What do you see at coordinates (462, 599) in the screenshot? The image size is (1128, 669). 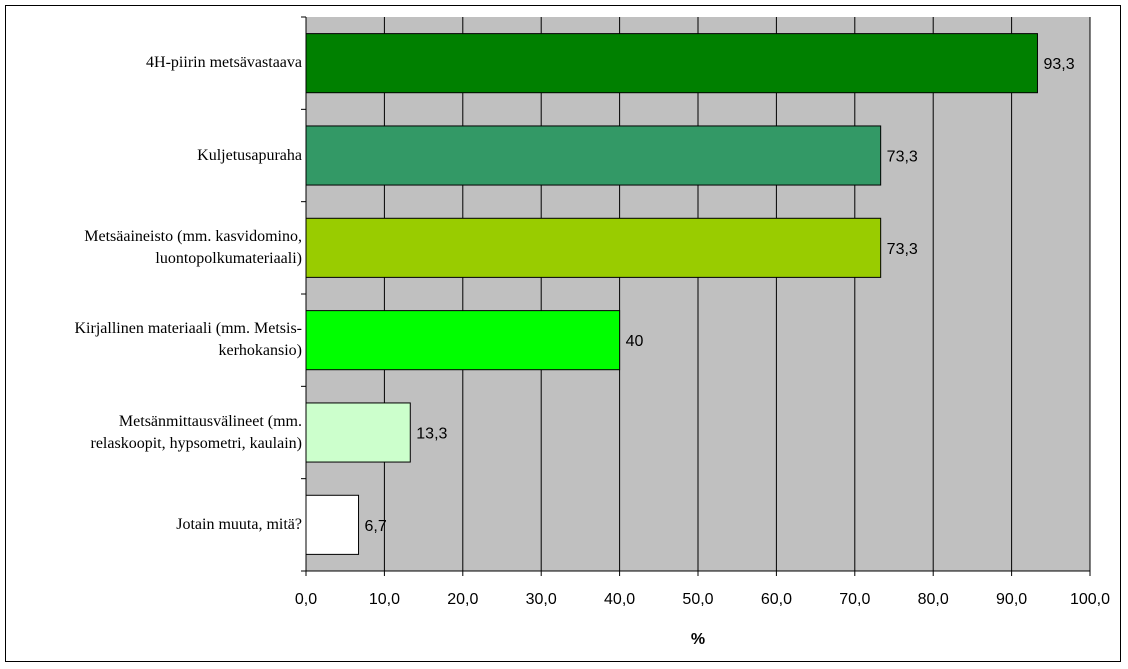 I see `x-tick-label: 20,0` at bounding box center [462, 599].